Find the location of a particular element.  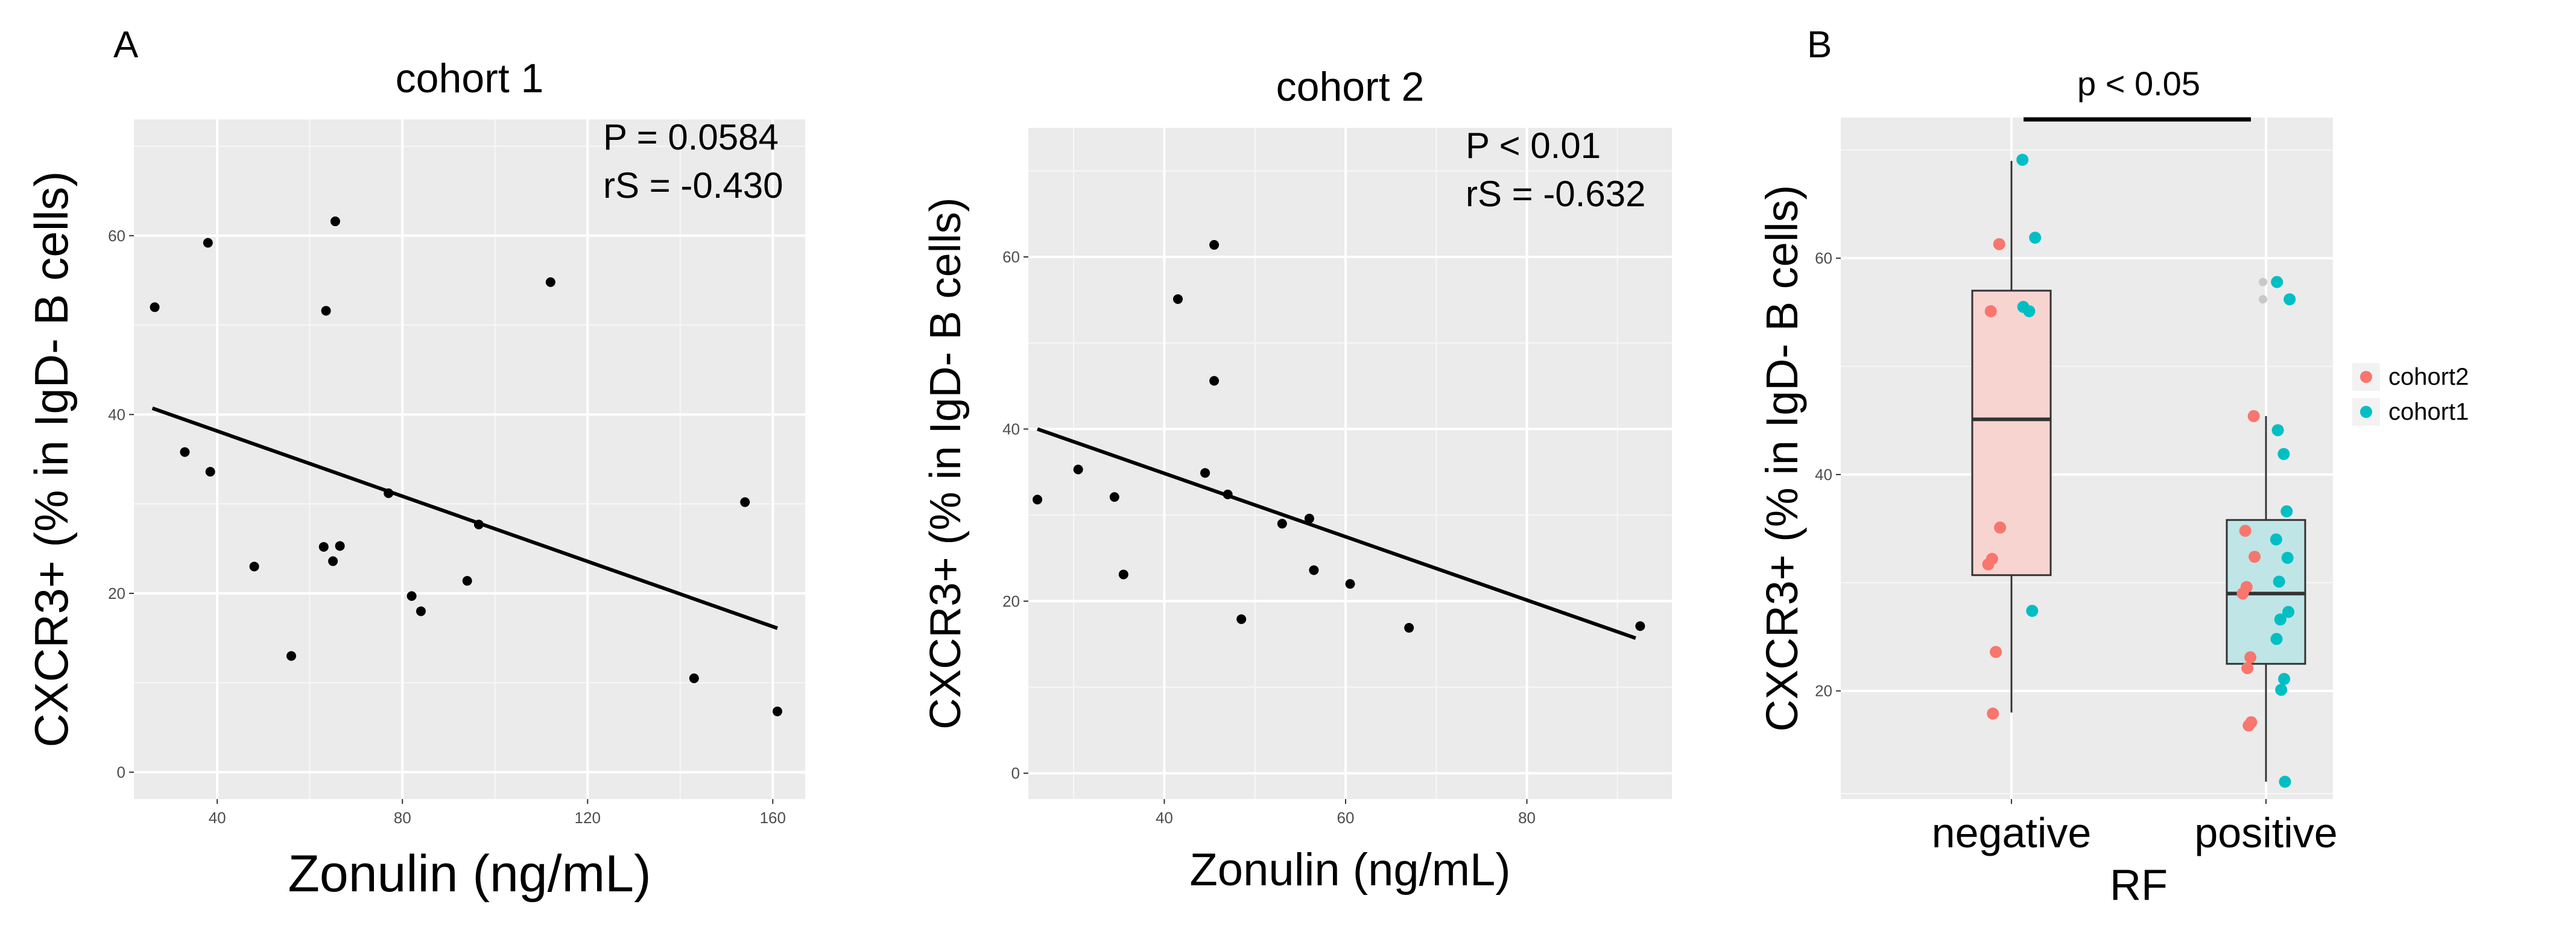

x-tick-label: 60 is located at coordinates (1346, 818).